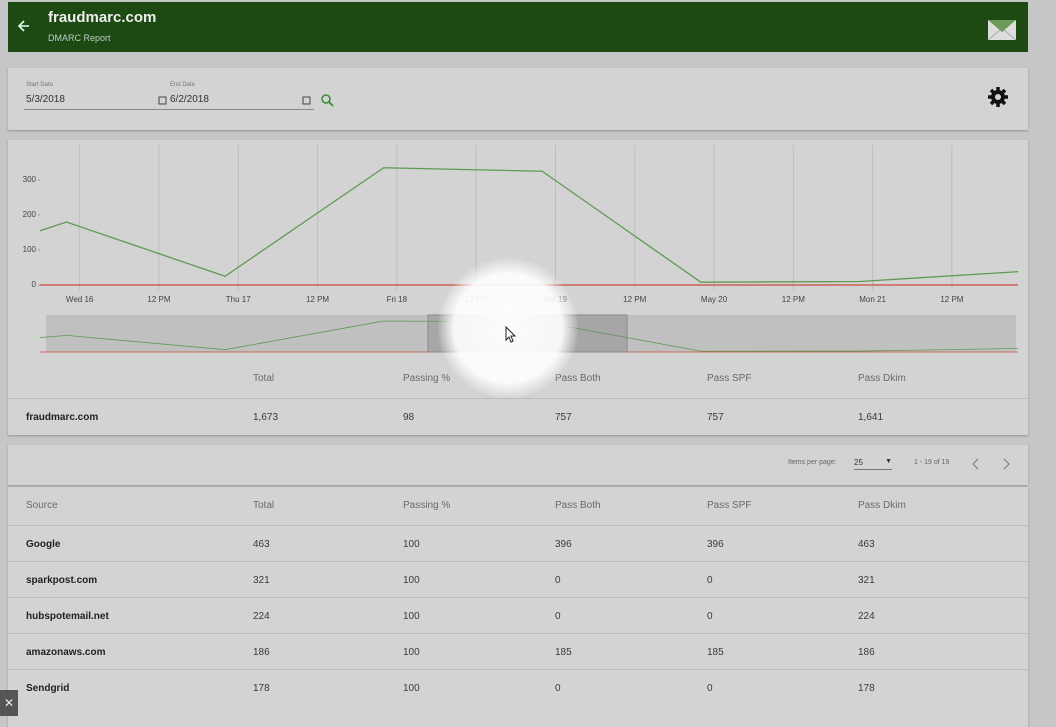 Image resolution: width=1056 pixels, height=727 pixels. What do you see at coordinates (169, 109) in the screenshot?
I see `date-underline` at bounding box center [169, 109].